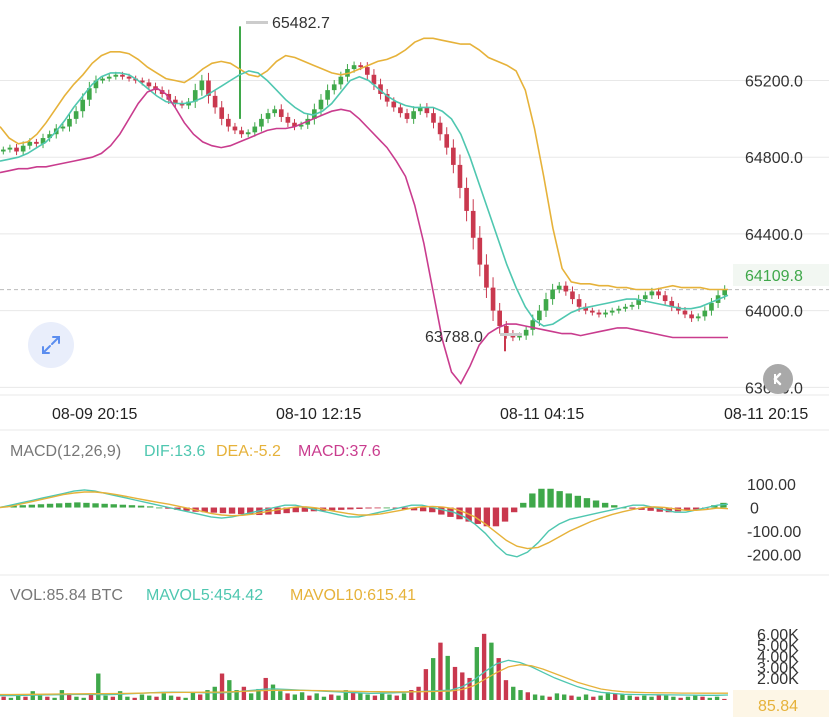  Describe the element at coordinates (511, 334) in the screenshot. I see `low-marker` at that location.